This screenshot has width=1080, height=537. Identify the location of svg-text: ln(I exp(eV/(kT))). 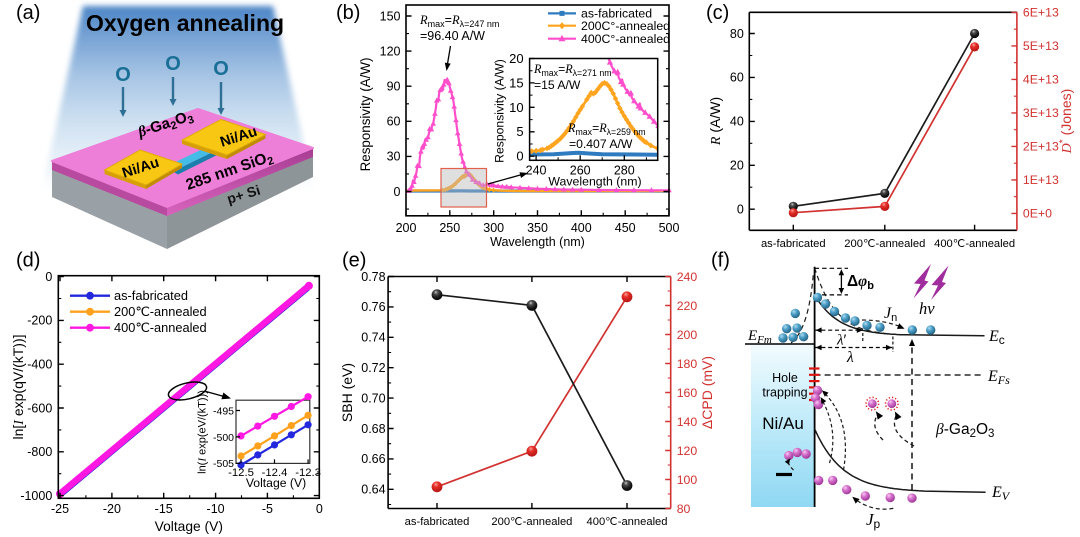
(203, 432).